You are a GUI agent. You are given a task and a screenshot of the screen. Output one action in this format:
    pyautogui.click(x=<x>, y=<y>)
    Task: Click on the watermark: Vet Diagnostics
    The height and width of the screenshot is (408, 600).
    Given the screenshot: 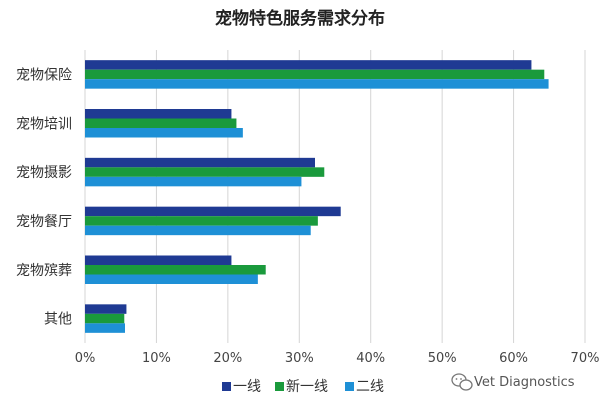 What is the action you would take?
    pyautogui.click(x=513, y=382)
    